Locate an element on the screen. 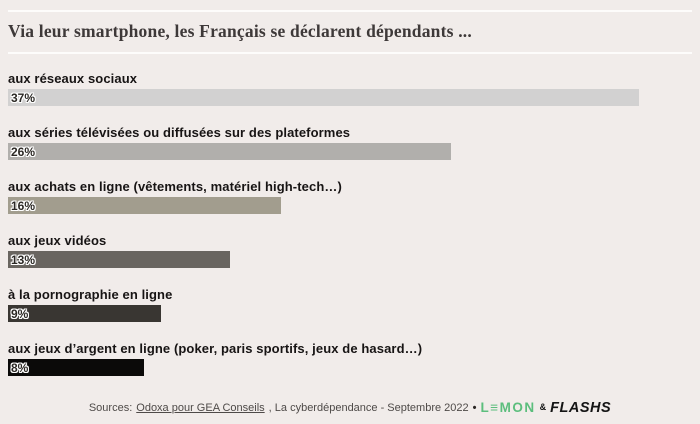 Image resolution: width=700 pixels, height=424 pixels. bar-row: aux jeux vidéos 13% is located at coordinates (323, 250).